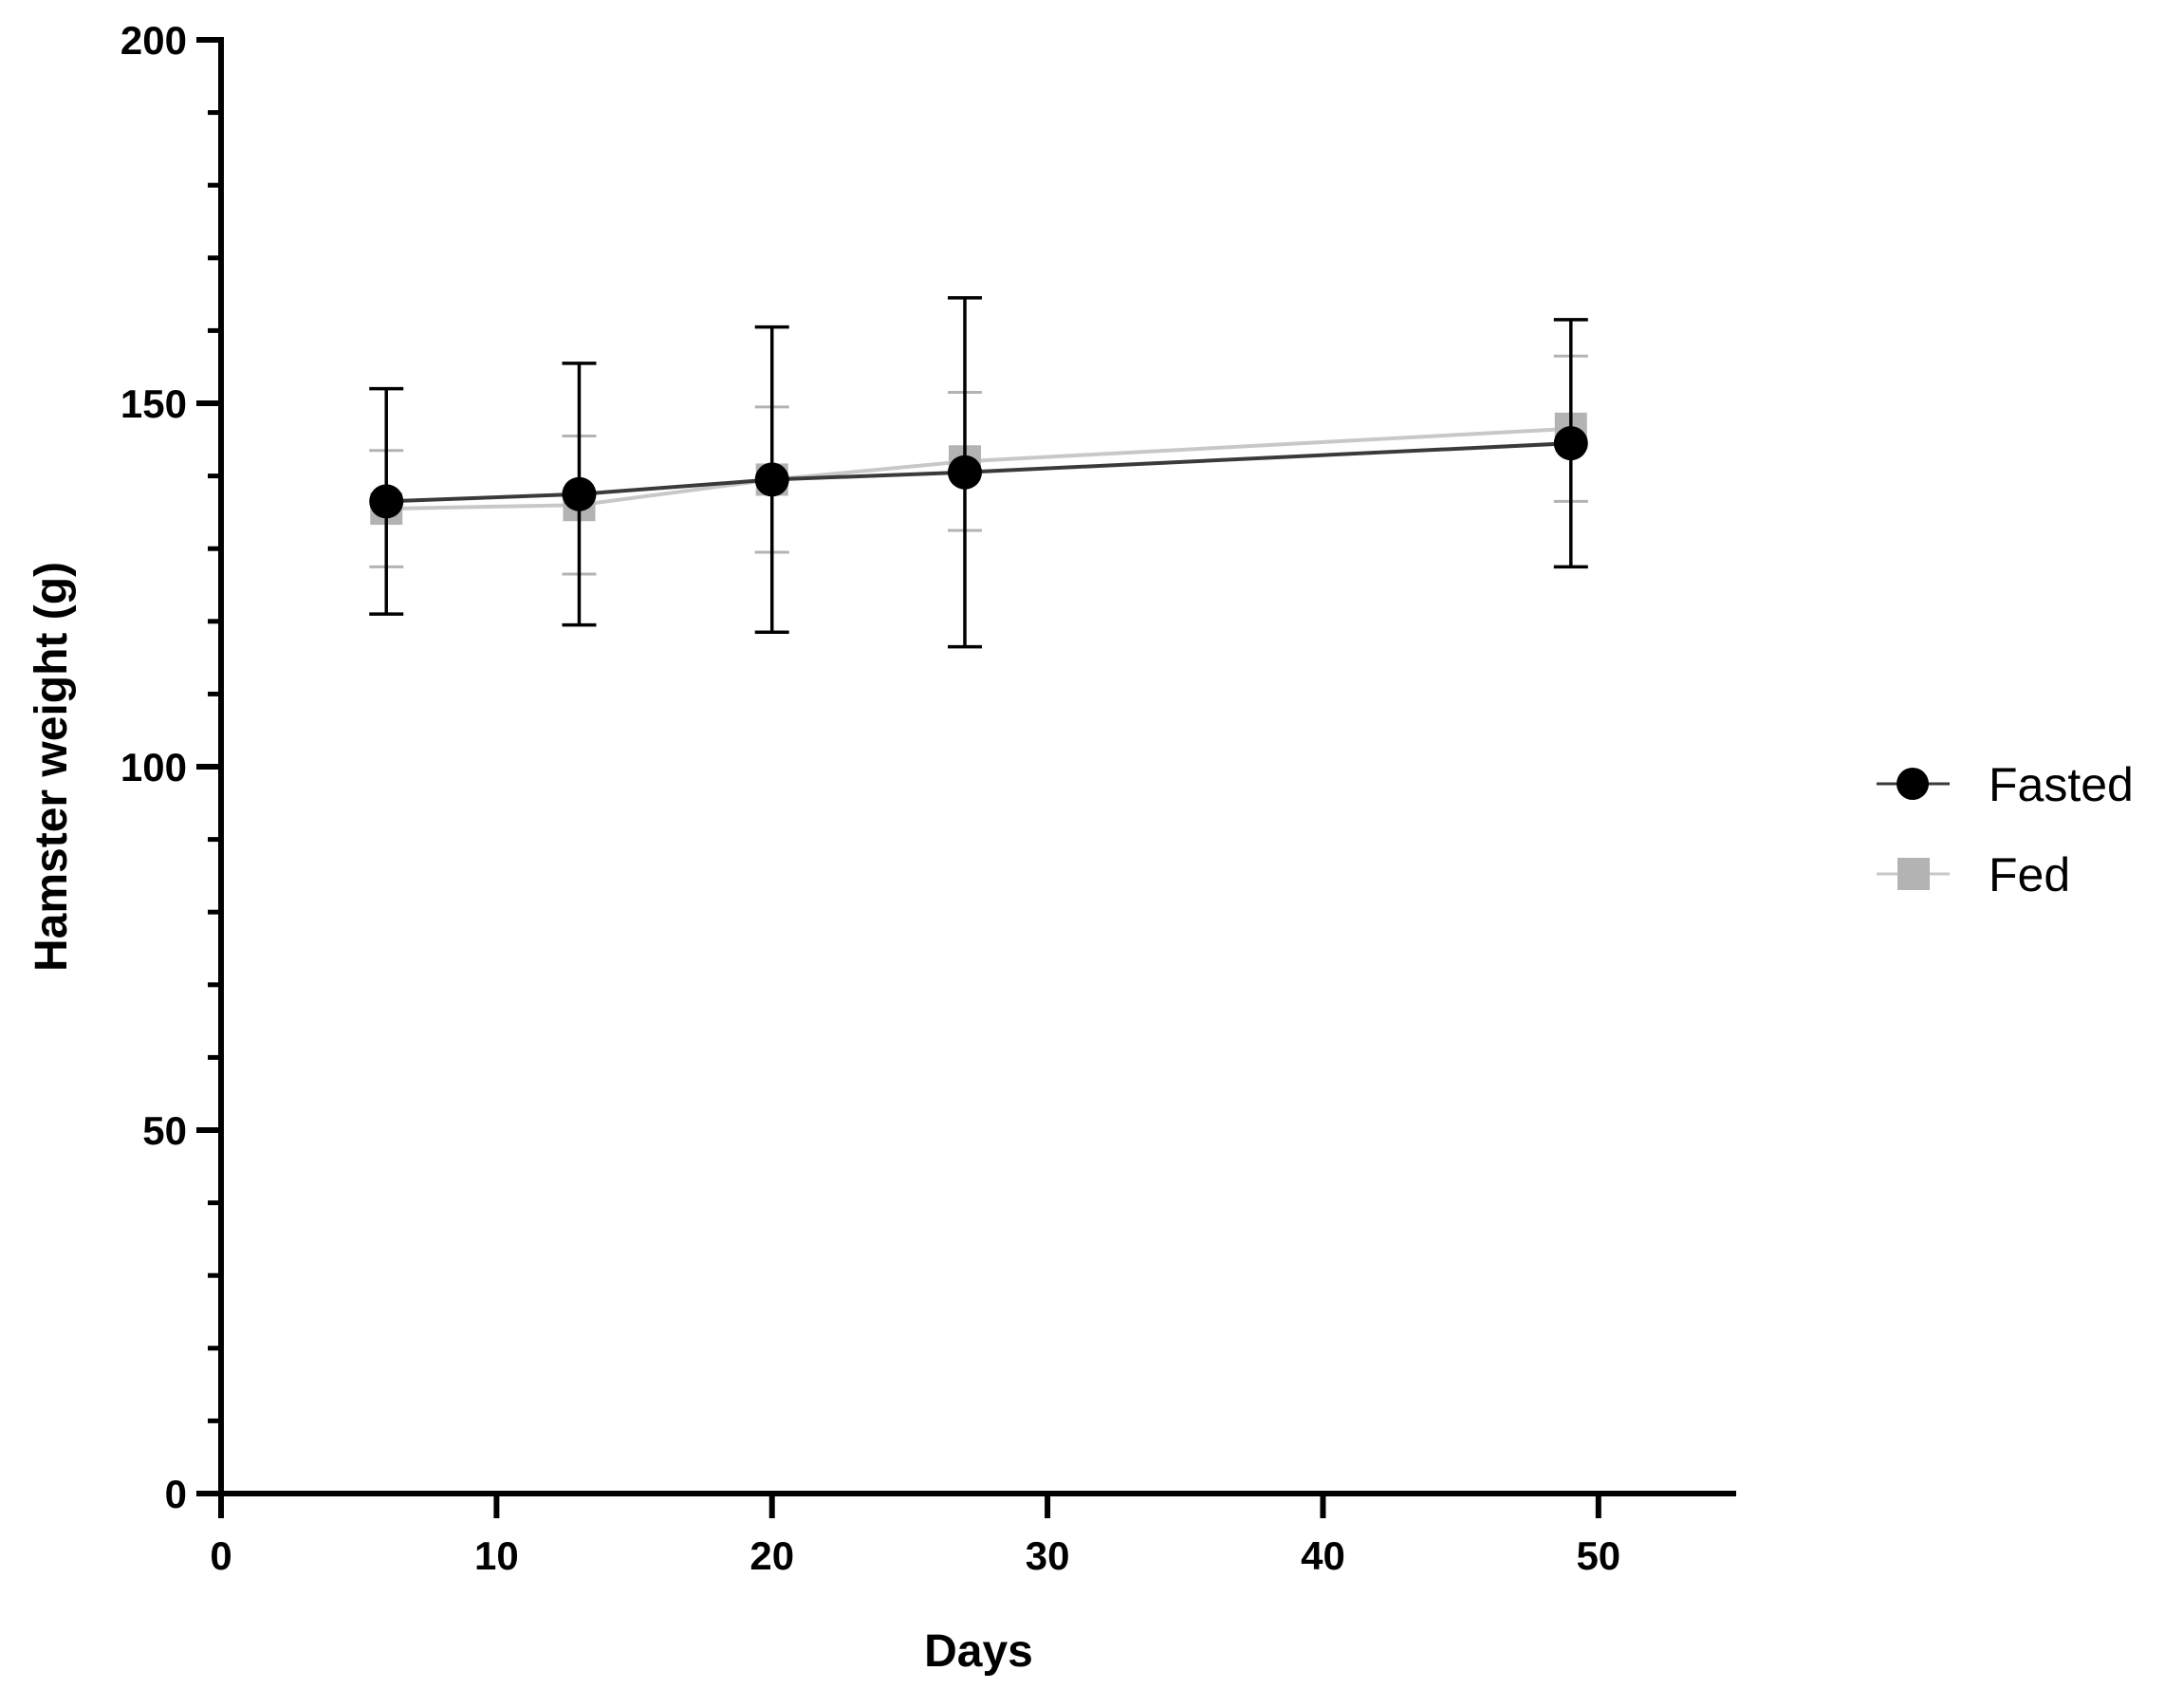 The width and height of the screenshot is (2165, 1708). I want to click on x-tick-label: 50, so click(1598, 1556).